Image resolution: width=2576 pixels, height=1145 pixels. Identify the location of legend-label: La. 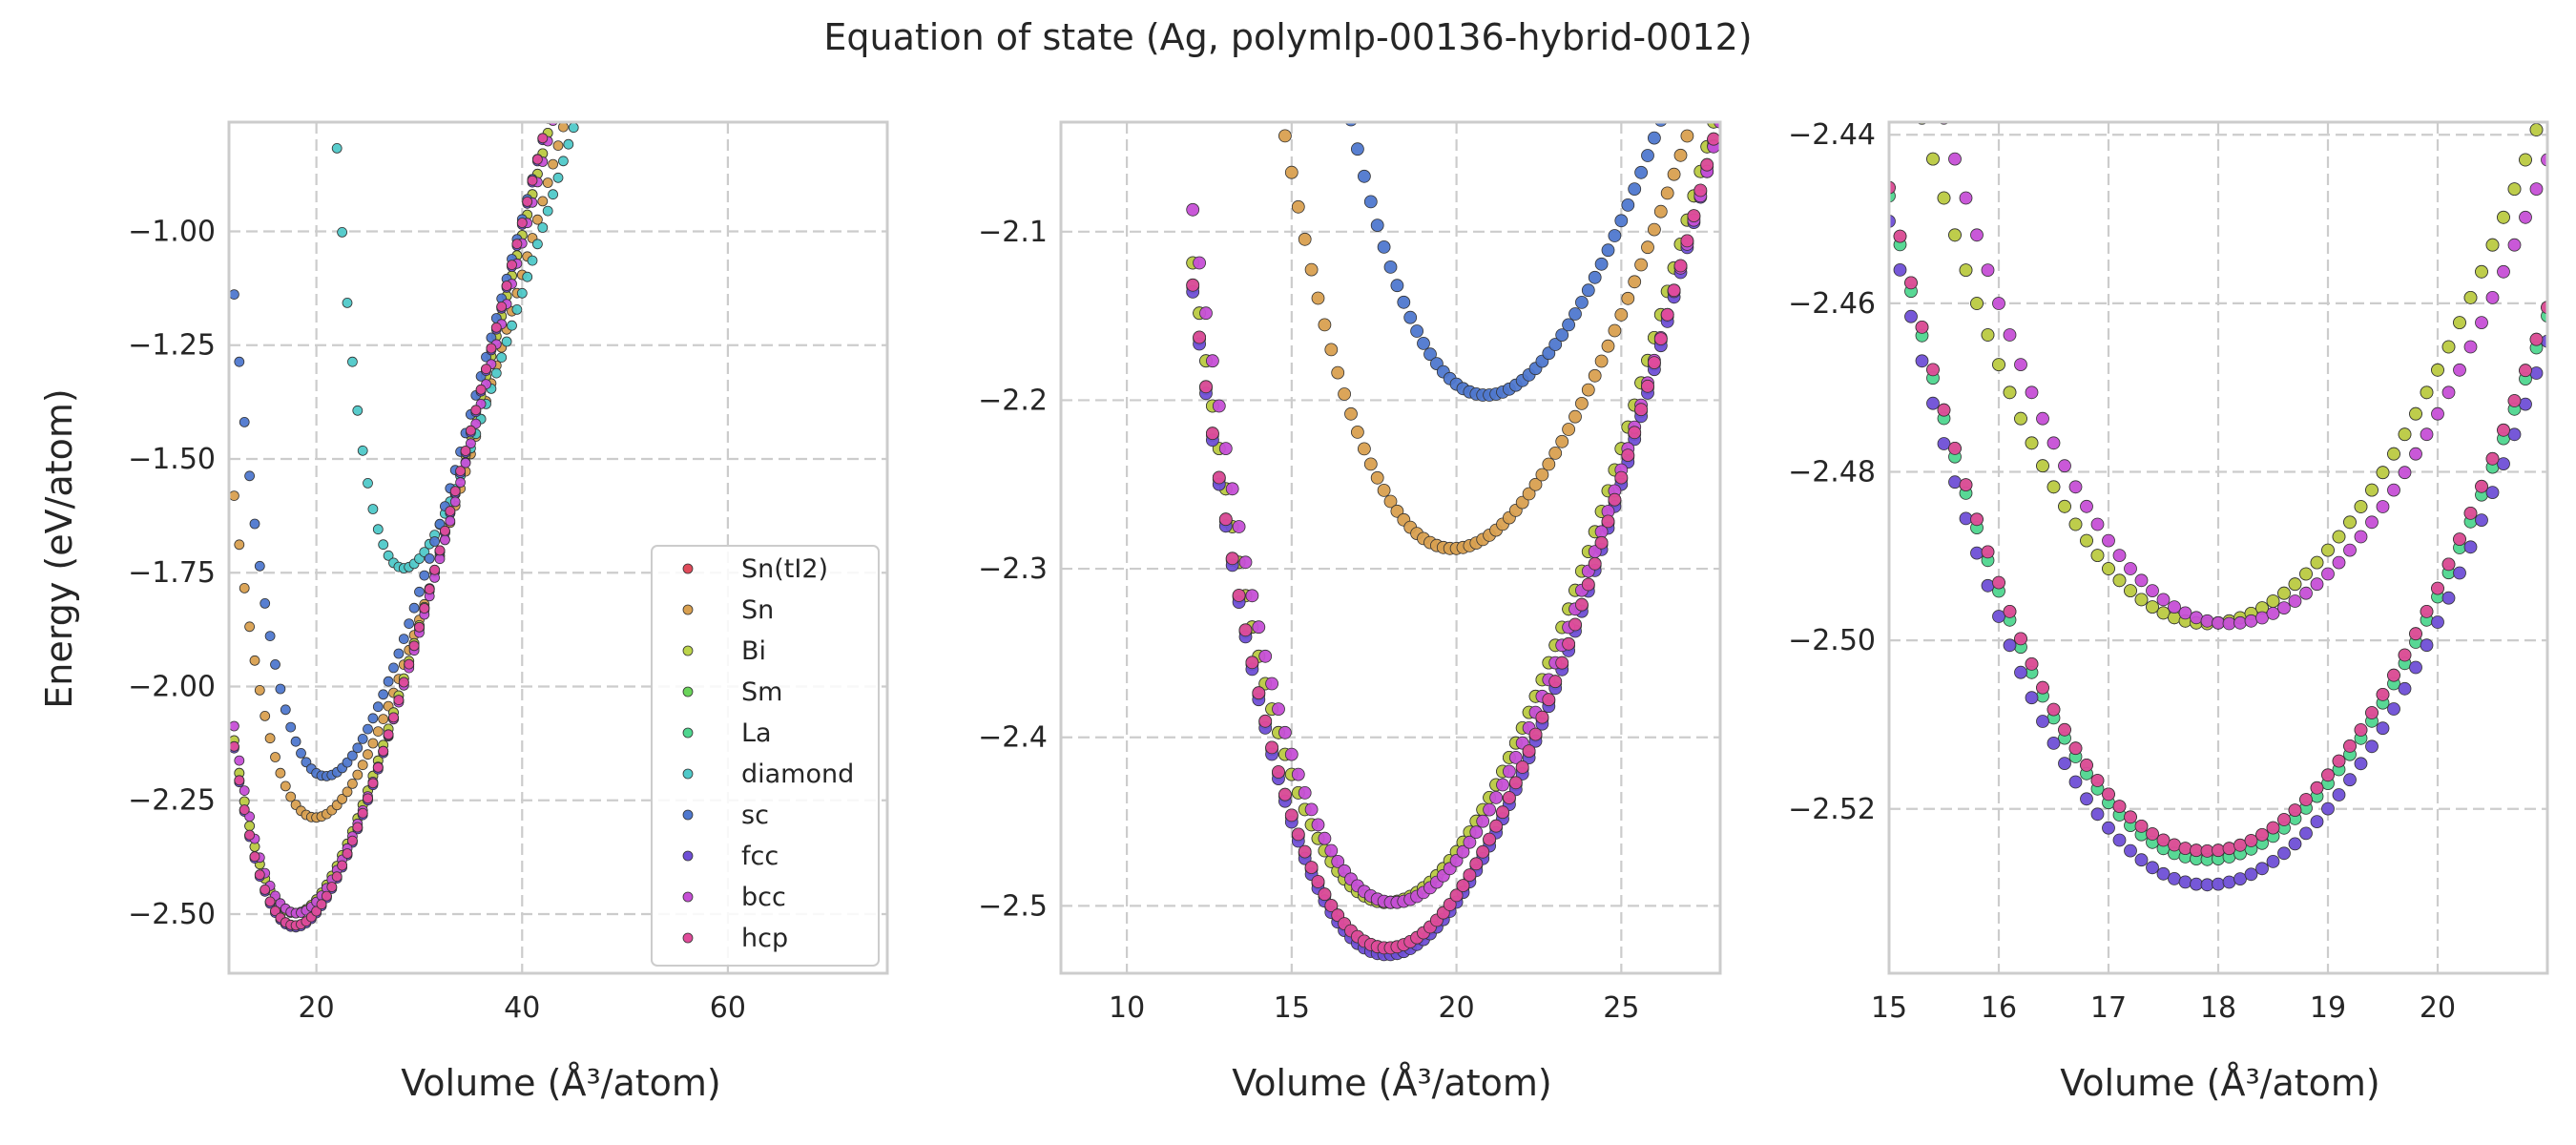
(756, 733).